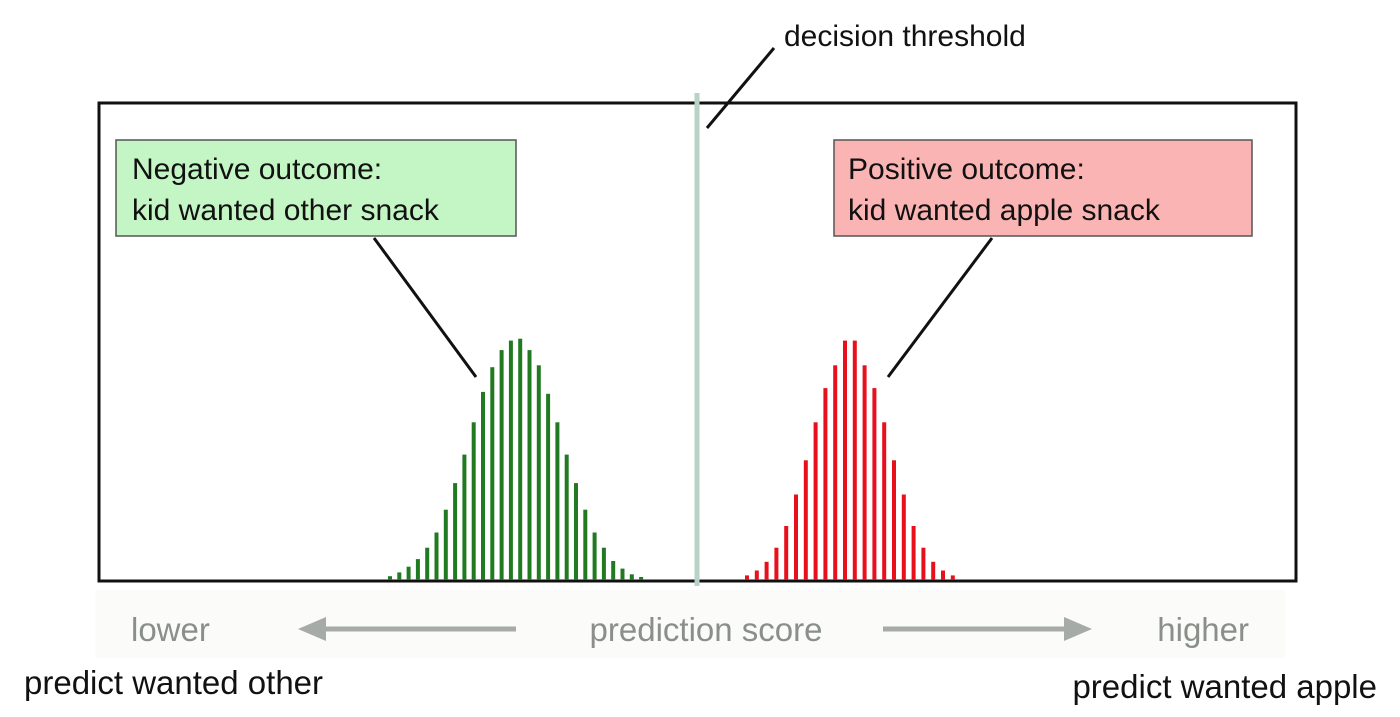 This screenshot has width=1400, height=717. I want to click on positive-pointer-line, so click(940, 307).